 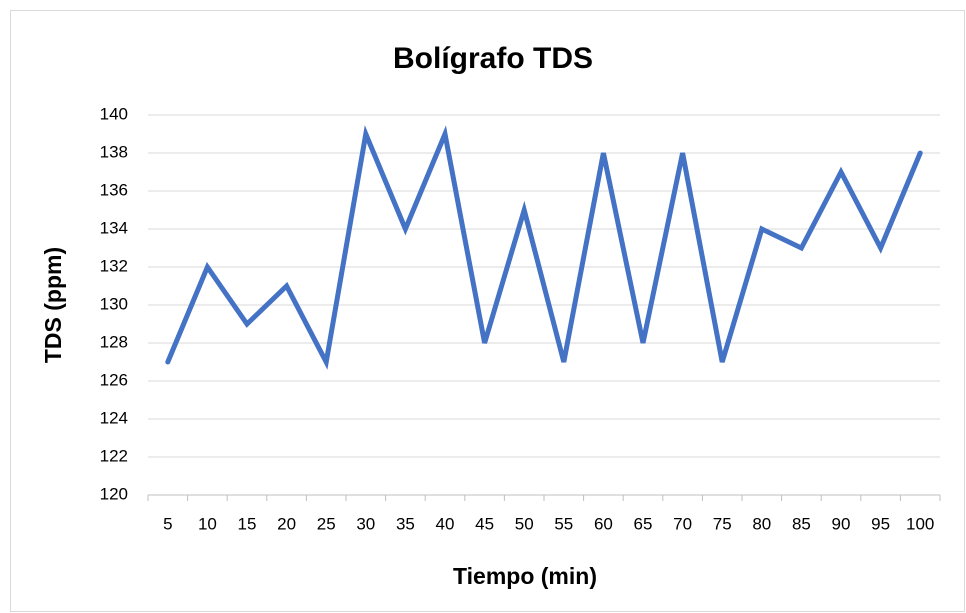 I want to click on x-tick-label: 60, so click(x=603, y=523).